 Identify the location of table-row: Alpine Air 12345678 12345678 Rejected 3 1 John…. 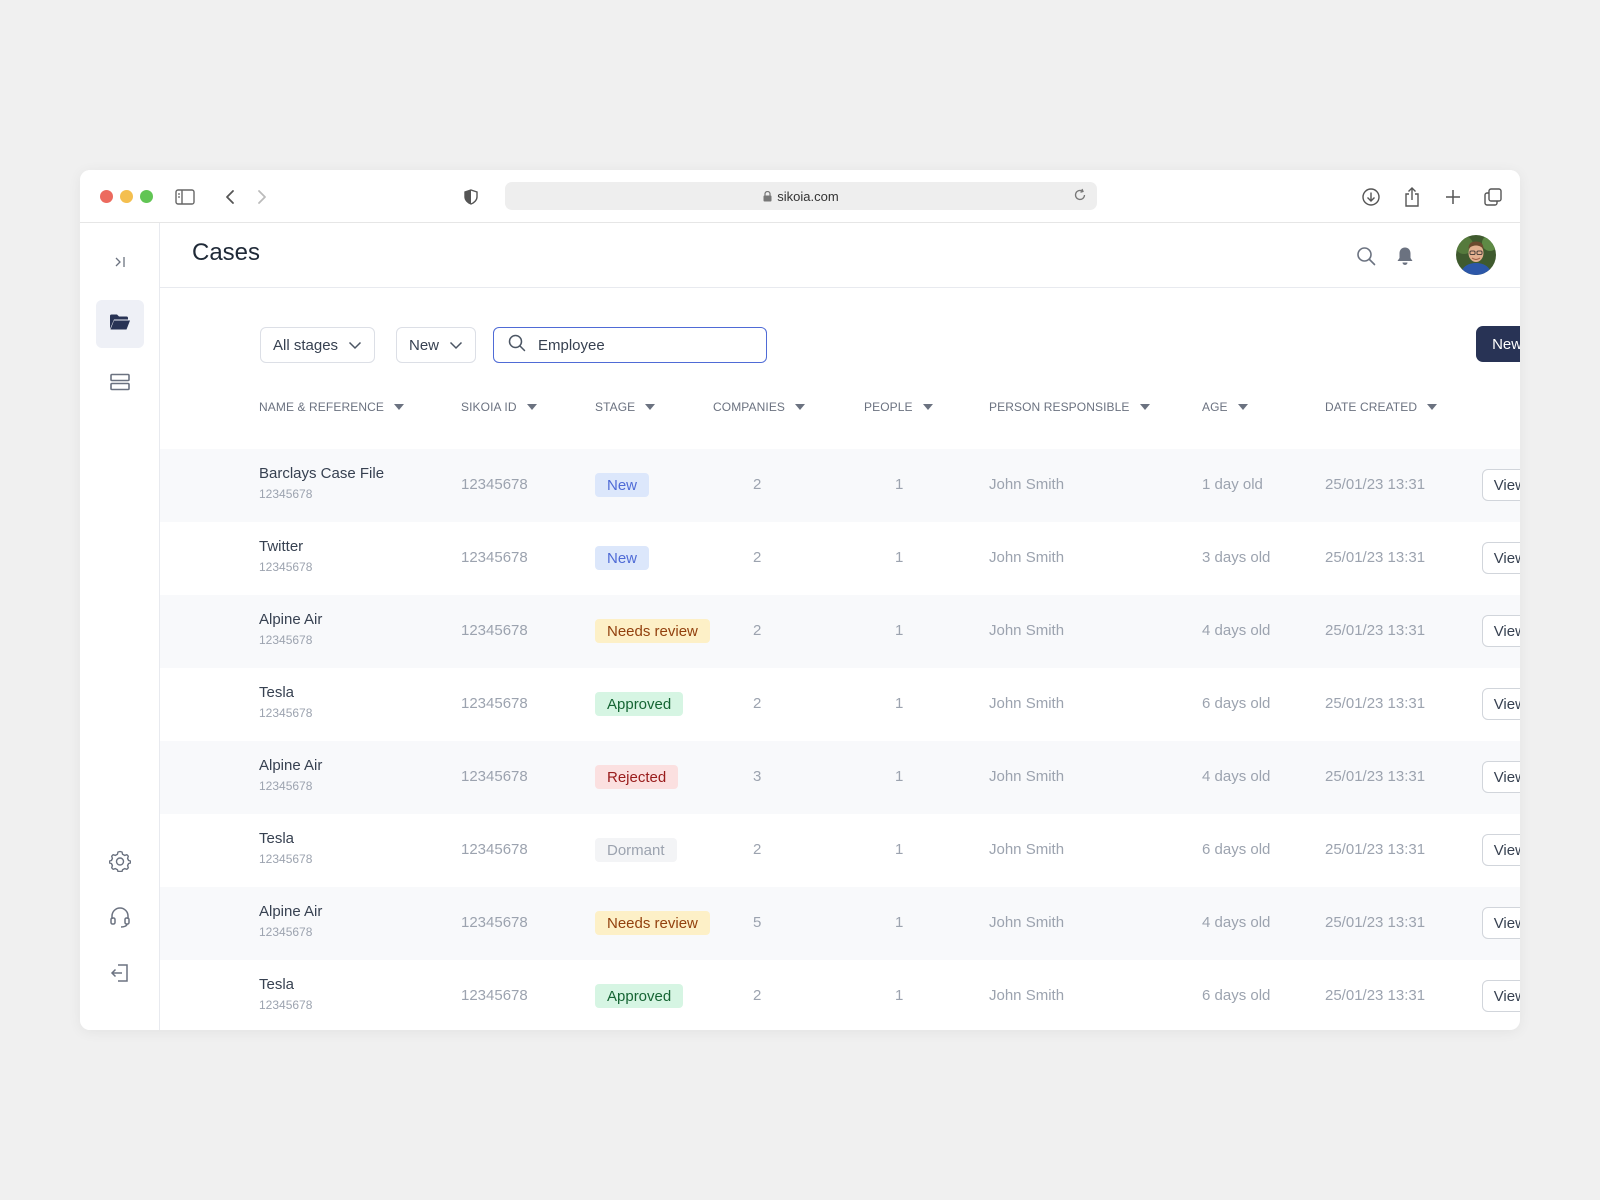
(840, 777).